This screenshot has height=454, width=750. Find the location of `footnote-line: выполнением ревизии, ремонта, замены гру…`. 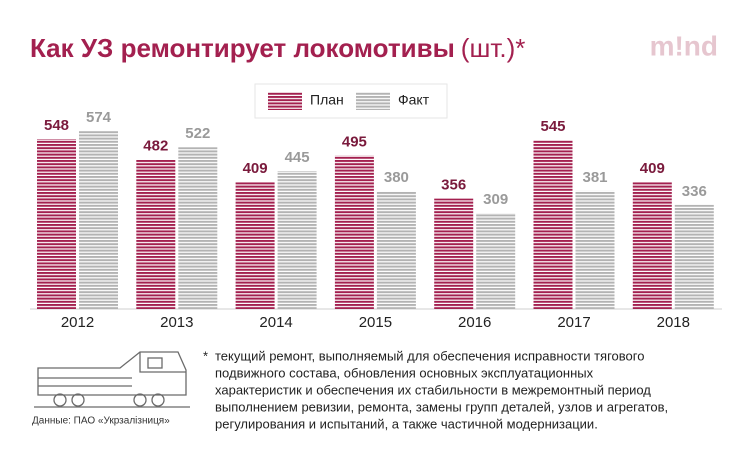

footnote-line: выполнением ревизии, ремонта, замены гру… is located at coordinates (441, 406).